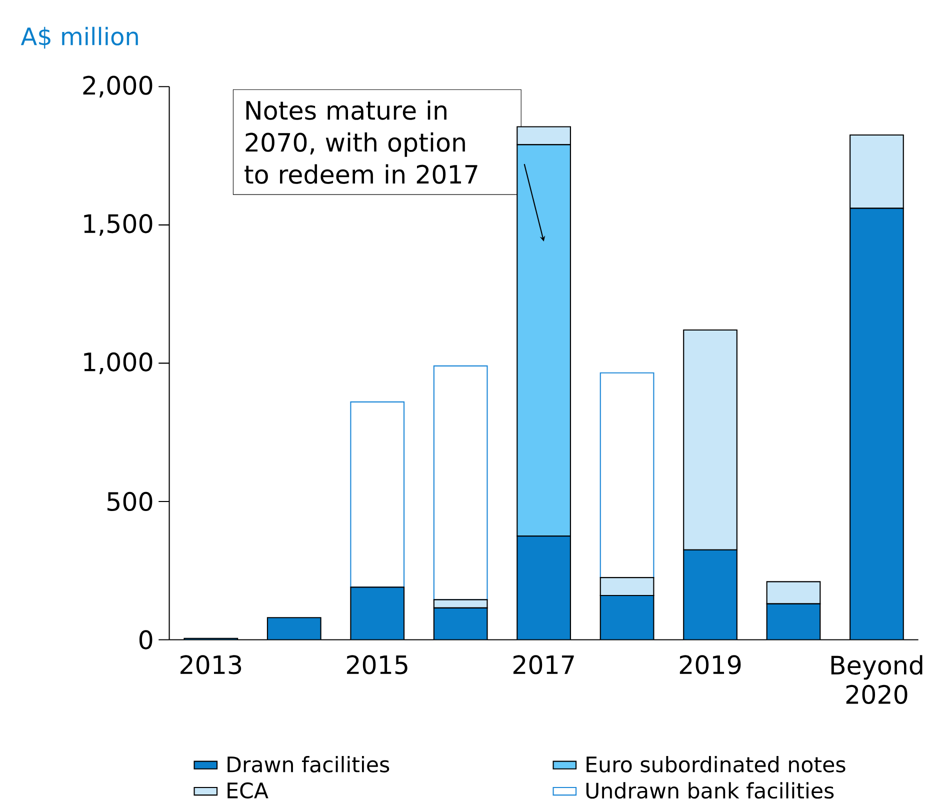 Image resolution: width=949 pixels, height=809 pixels. Describe the element at coordinates (876, 679) in the screenshot. I see `x-tick-label: Beyond 2020` at that location.